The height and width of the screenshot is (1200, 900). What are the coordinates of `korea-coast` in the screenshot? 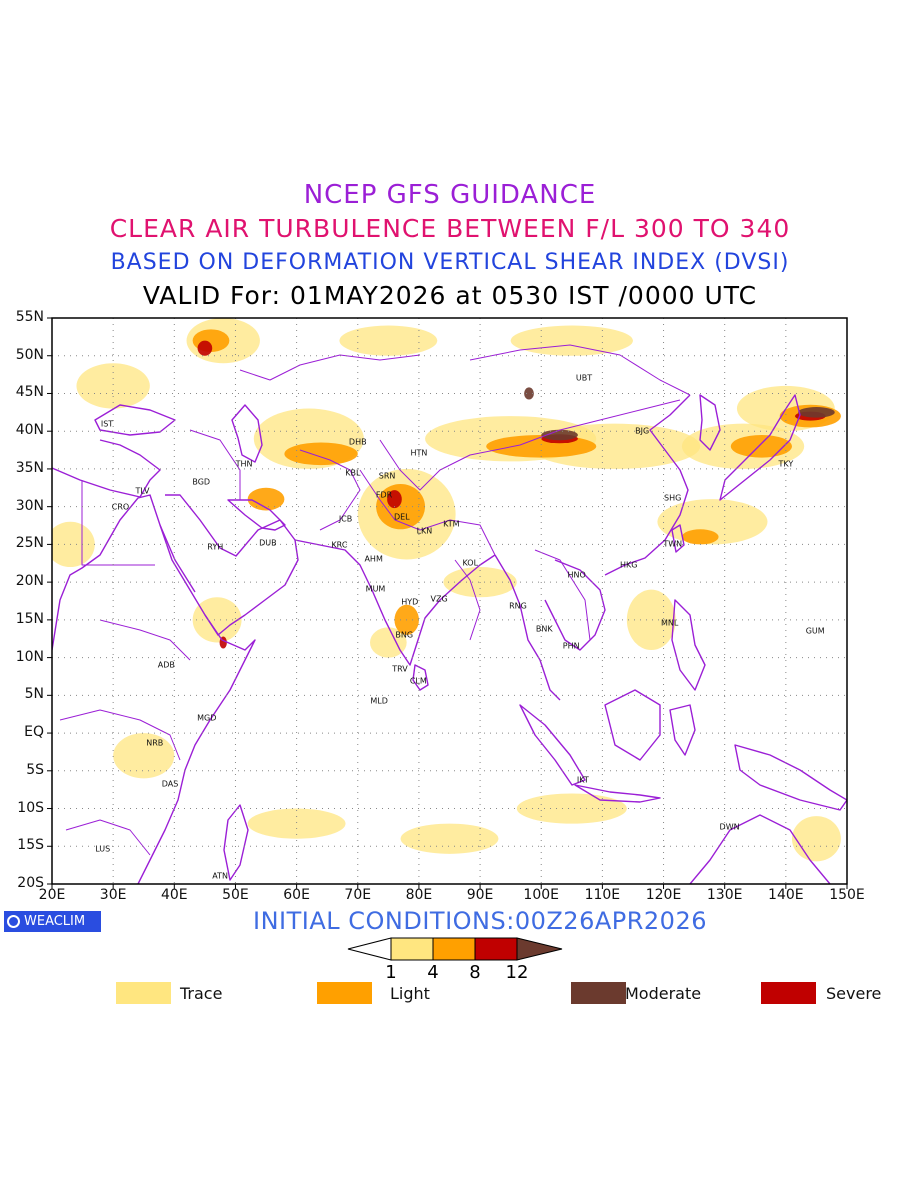 It's located at (710, 422).